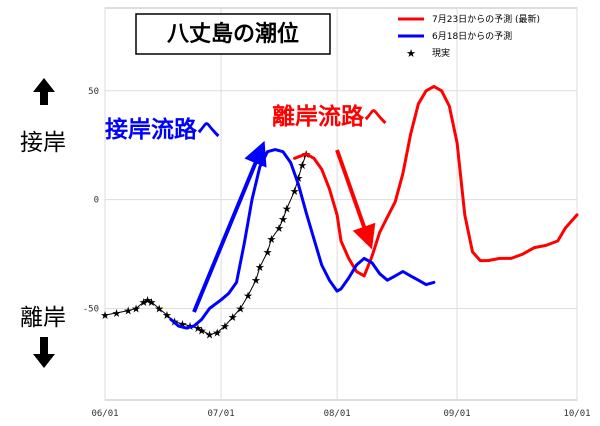 This screenshot has height=426, width=600. Describe the element at coordinates (355, 199) in the screenshot. I see `red-offshore-arrow` at that location.